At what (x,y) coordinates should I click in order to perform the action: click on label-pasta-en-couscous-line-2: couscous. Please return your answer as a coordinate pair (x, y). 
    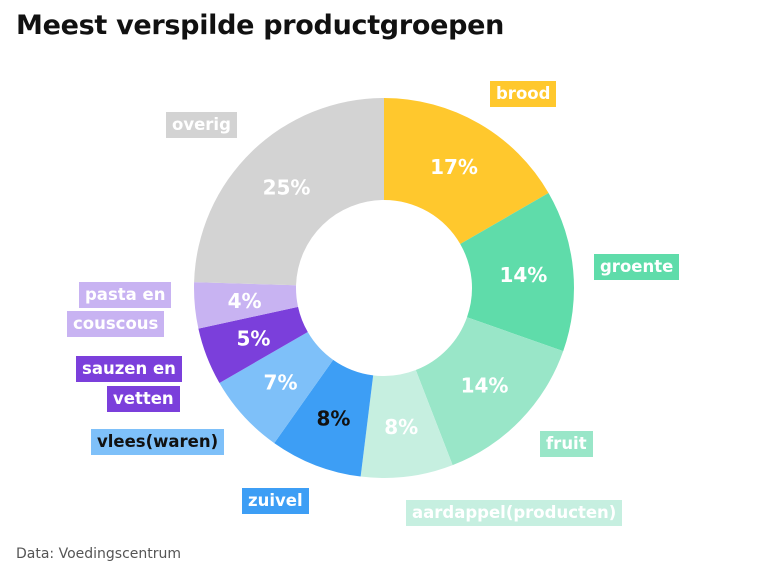
    Looking at the image, I should click on (116, 324).